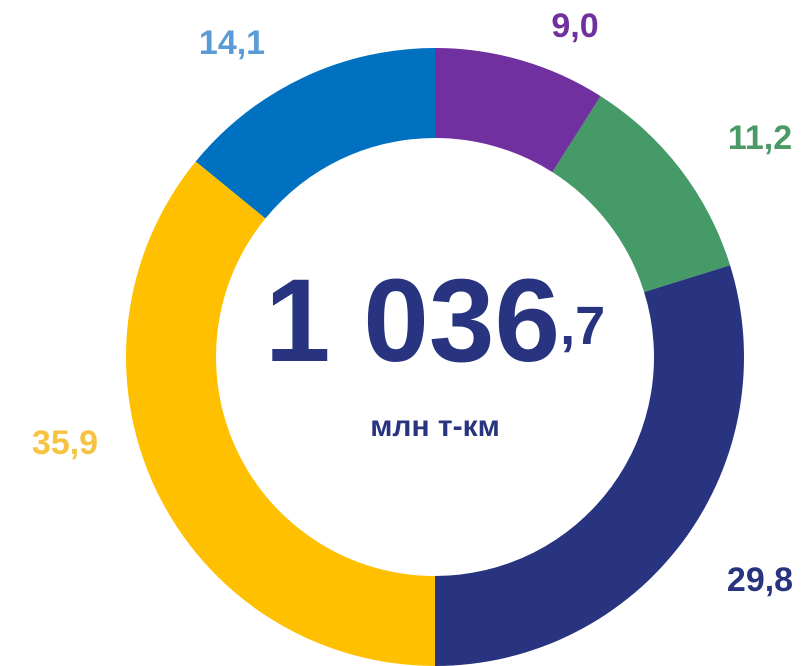  I want to click on center-value: 1 036,7, so click(435, 321).